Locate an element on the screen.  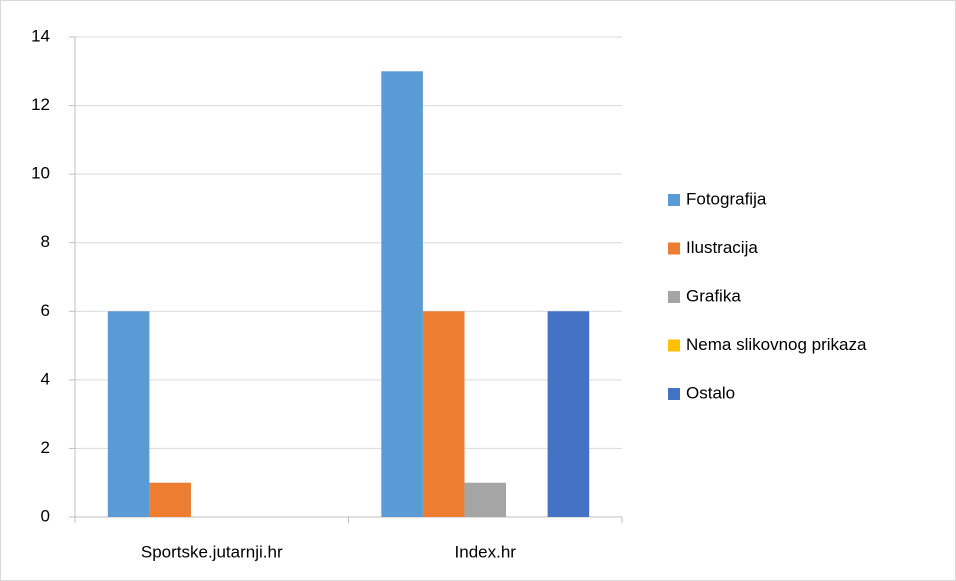
y-tick-label: 12 is located at coordinates (40, 104).